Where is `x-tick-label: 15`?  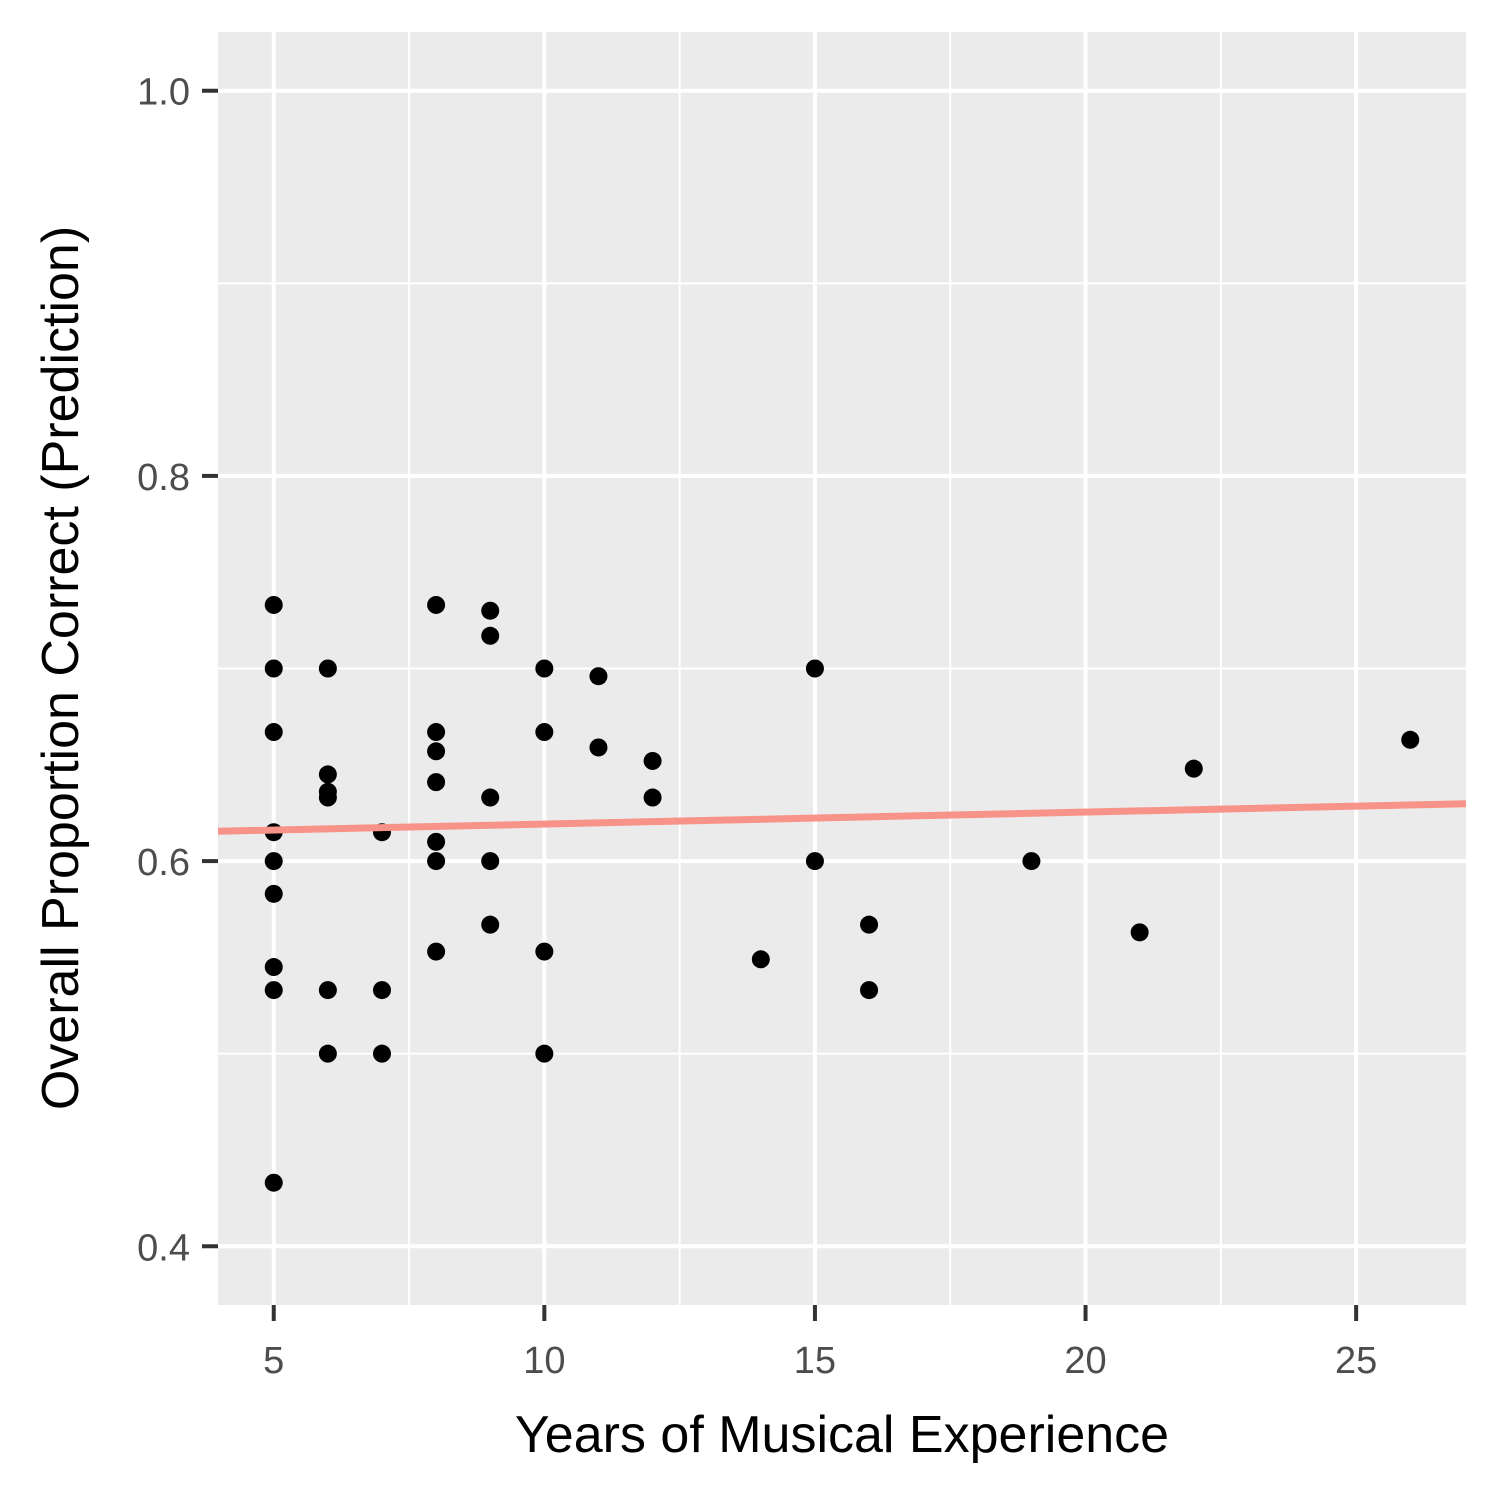 x-tick-label: 15 is located at coordinates (815, 1361).